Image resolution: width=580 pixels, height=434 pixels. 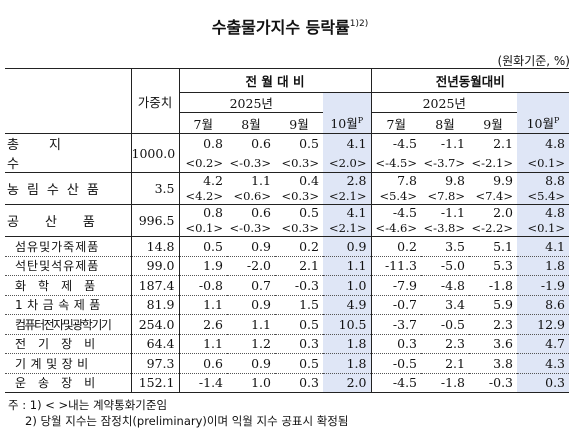 I want to click on yoy-value: -11.3, so click(x=396, y=266).